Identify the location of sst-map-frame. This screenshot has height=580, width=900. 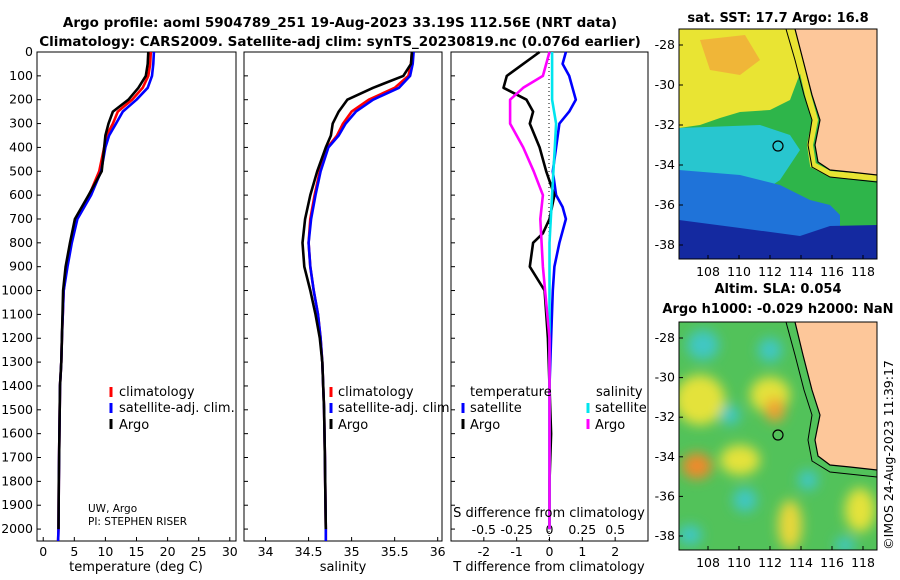
(778, 144).